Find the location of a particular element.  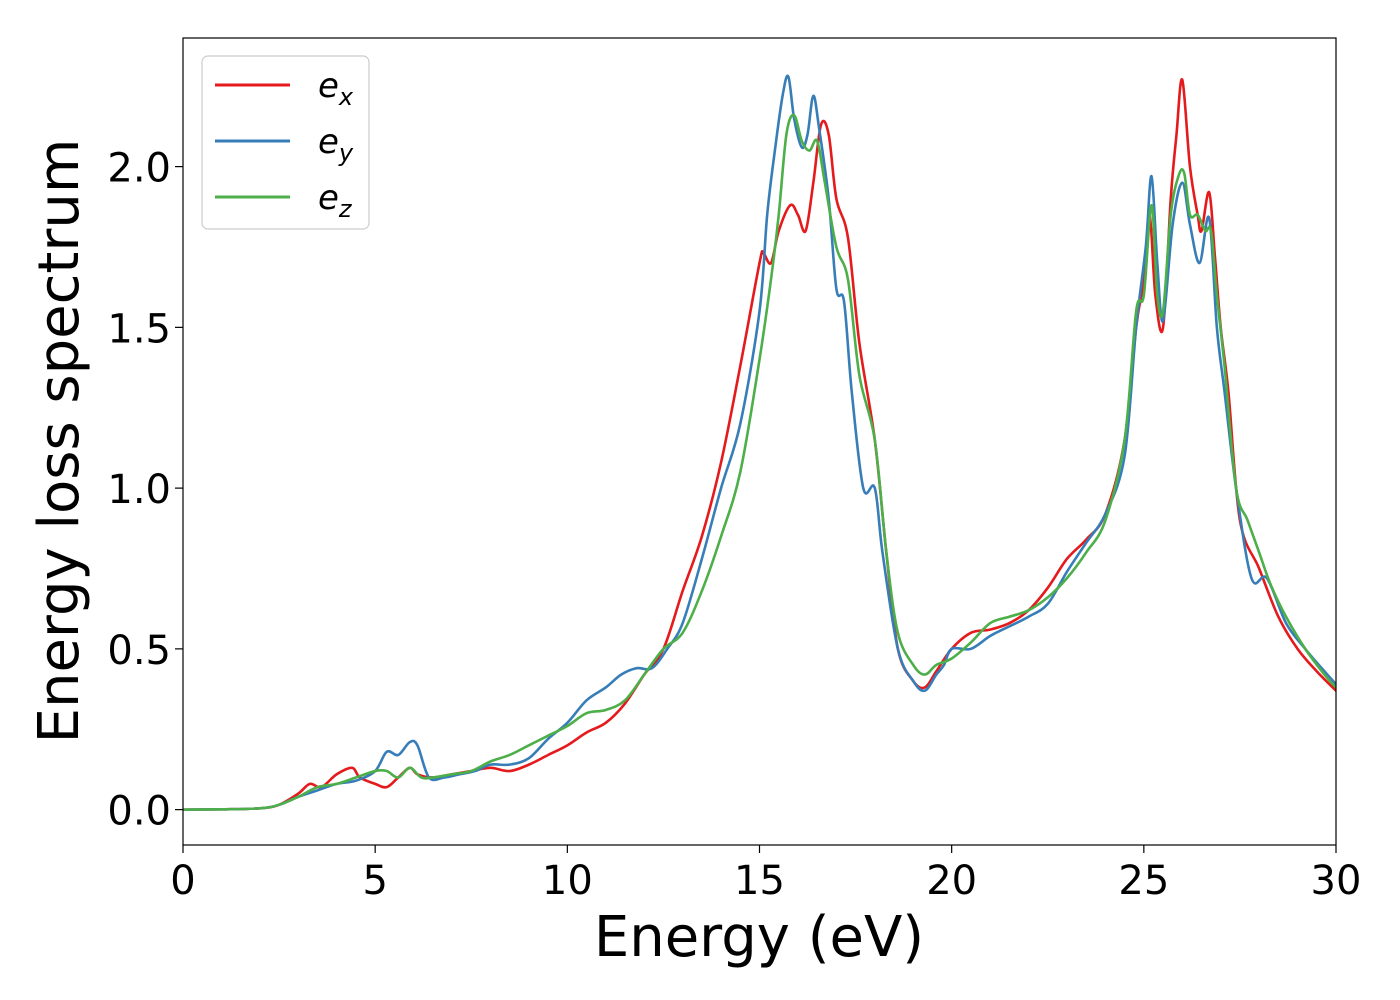

x-tick-label: 5 is located at coordinates (374, 881).